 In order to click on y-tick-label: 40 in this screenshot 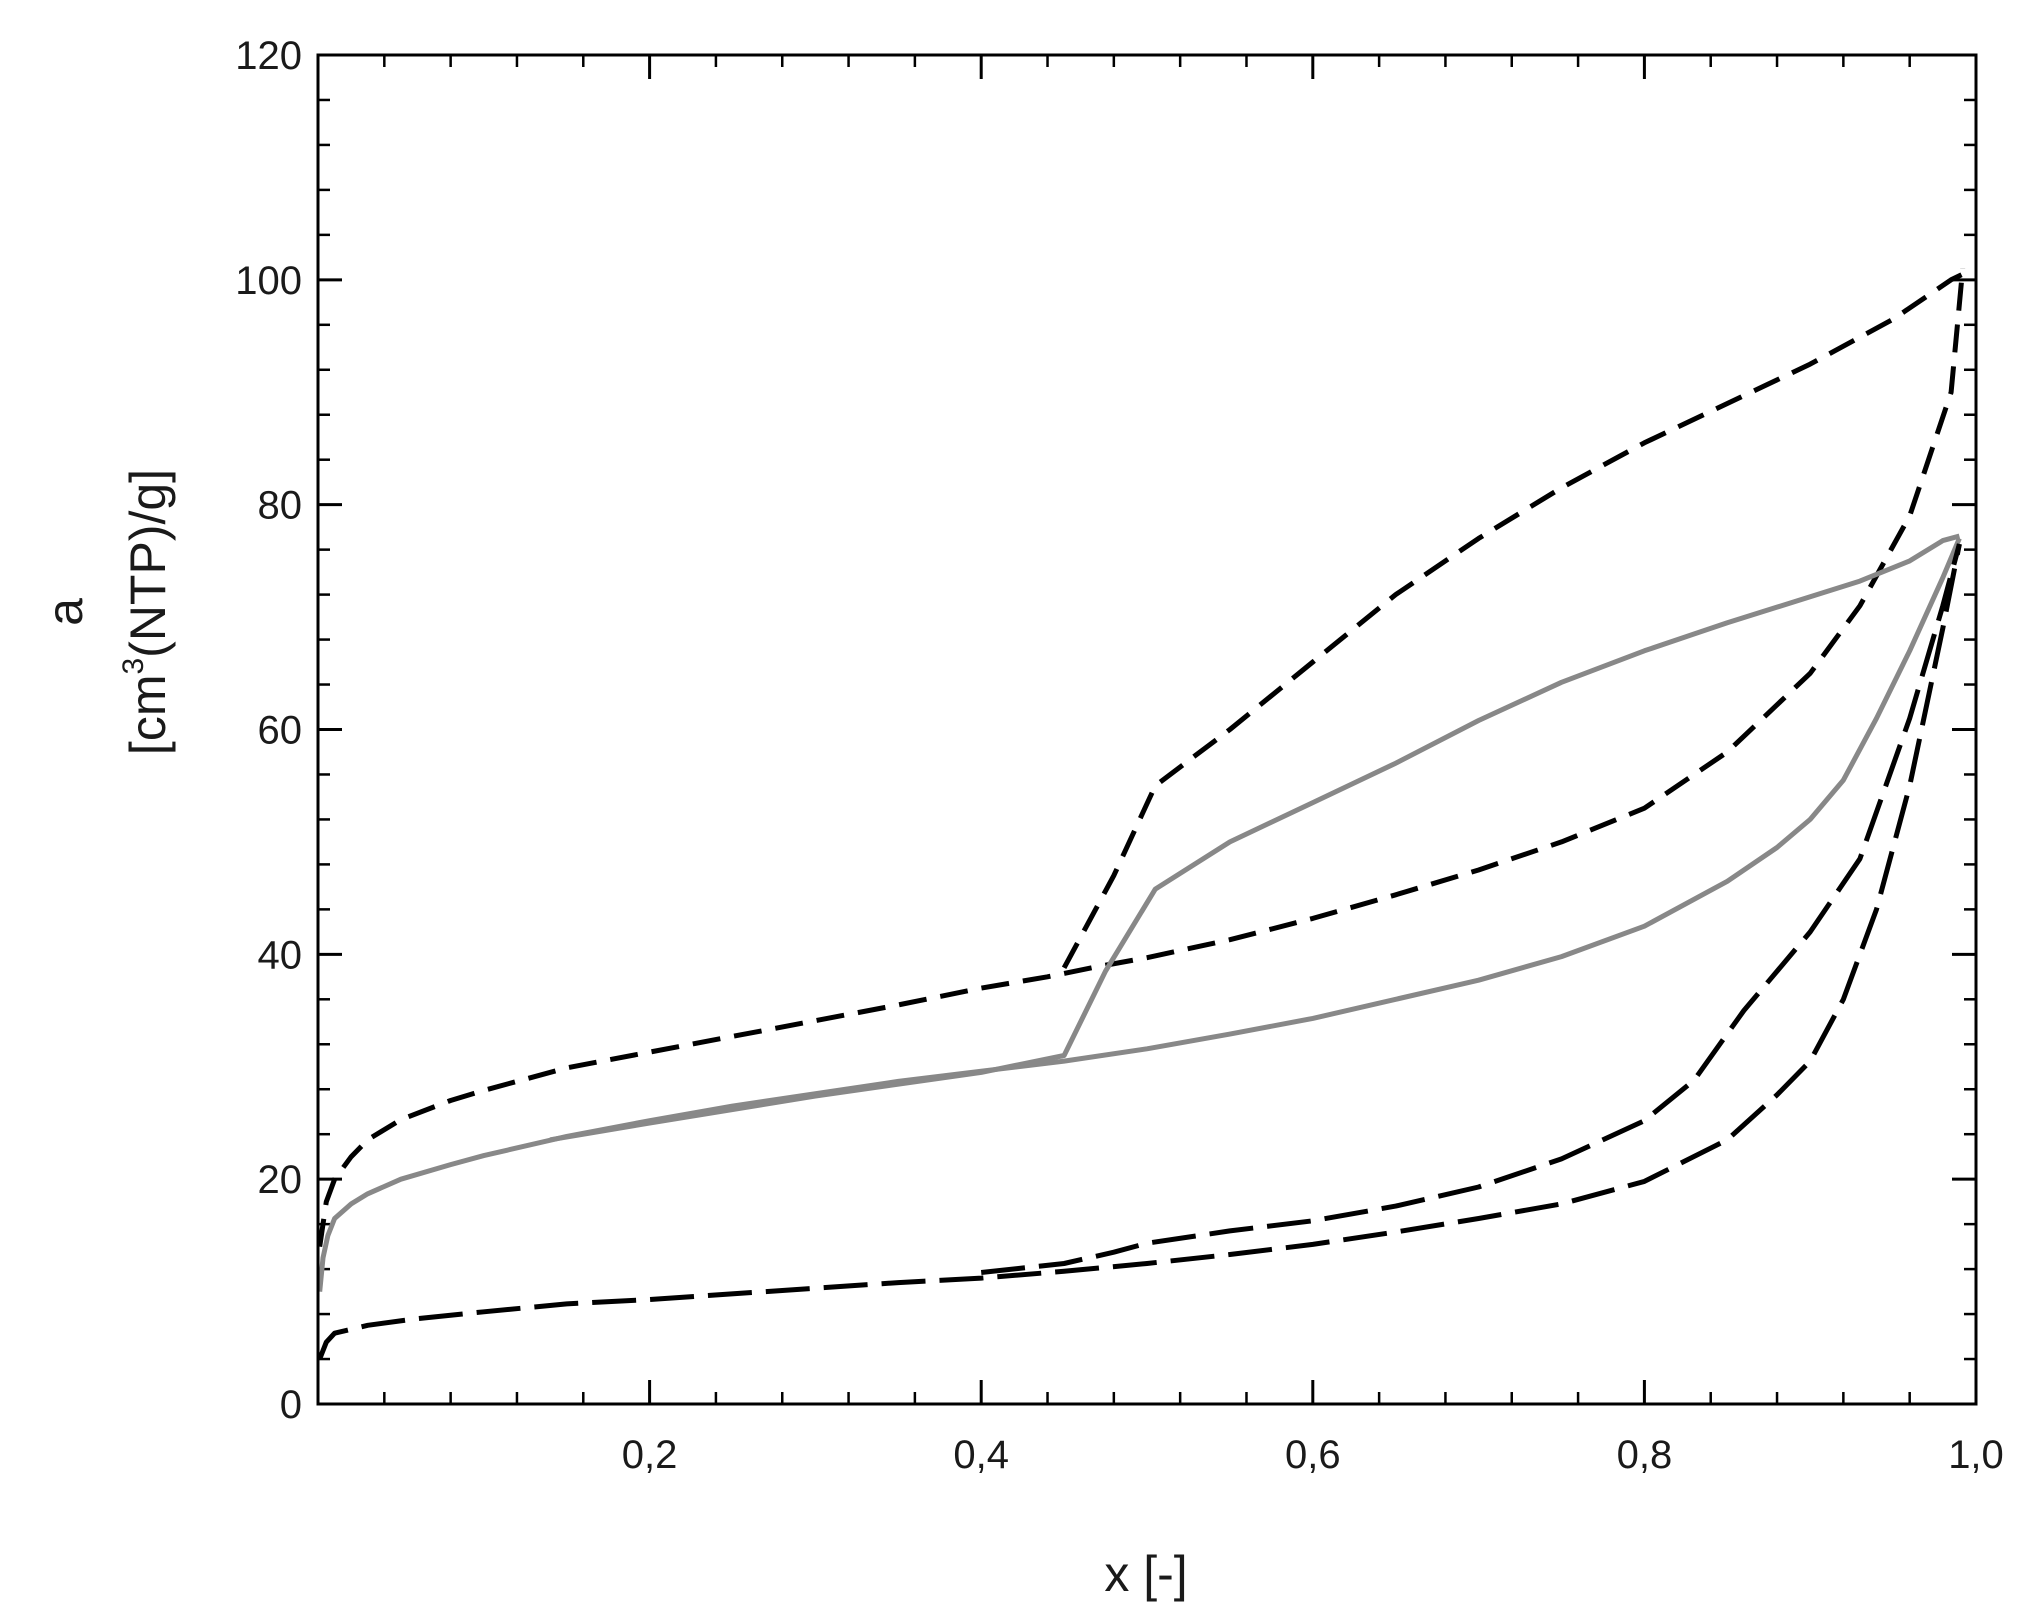, I will do `click(280, 955)`.